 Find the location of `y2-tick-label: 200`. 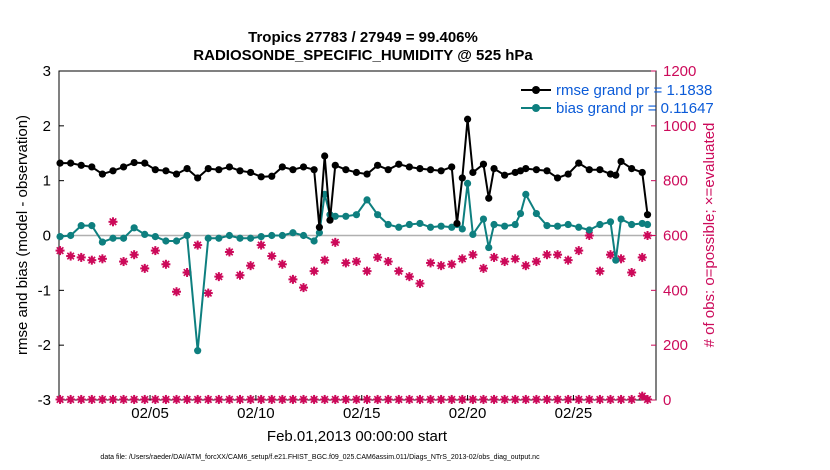

y2-tick-label: 200 is located at coordinates (675, 345).